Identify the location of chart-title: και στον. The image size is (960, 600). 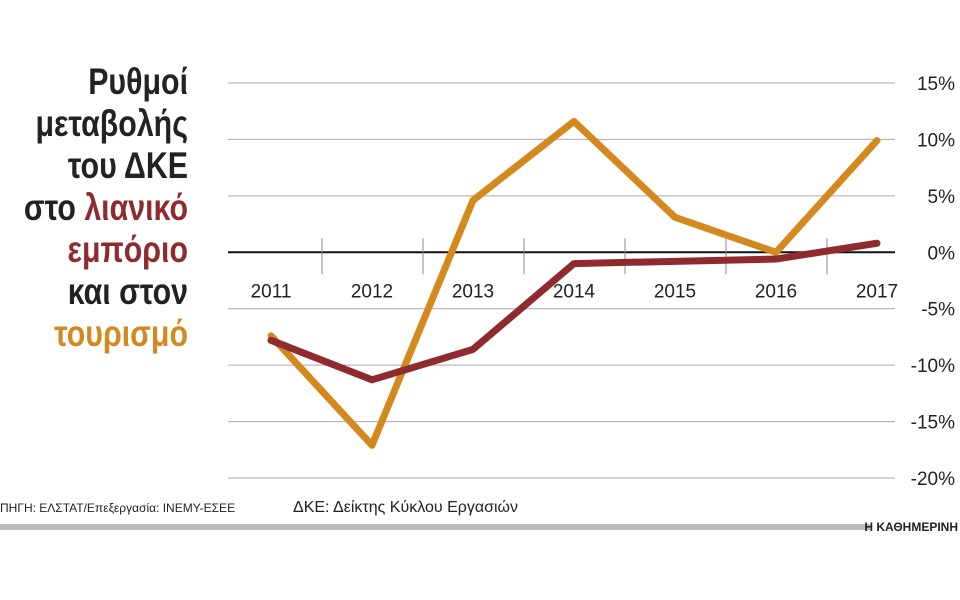
(128, 292).